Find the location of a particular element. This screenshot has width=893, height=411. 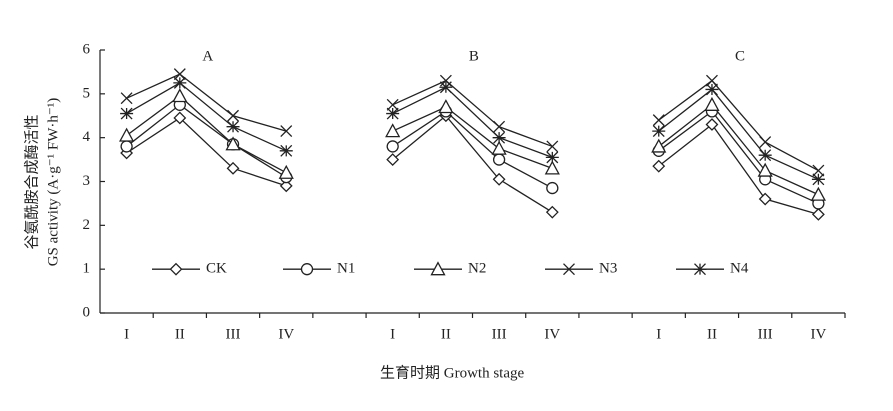

y-axis-label: 谷氨酰胺合成酶活性 is located at coordinates (31, 181).